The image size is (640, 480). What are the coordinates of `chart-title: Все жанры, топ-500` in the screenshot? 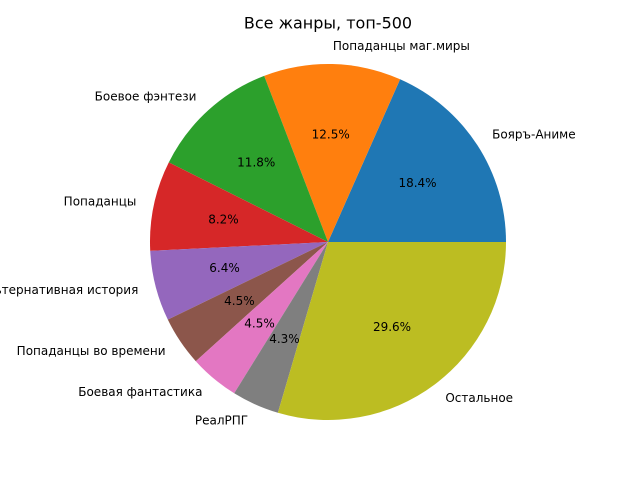 It's located at (328, 23).